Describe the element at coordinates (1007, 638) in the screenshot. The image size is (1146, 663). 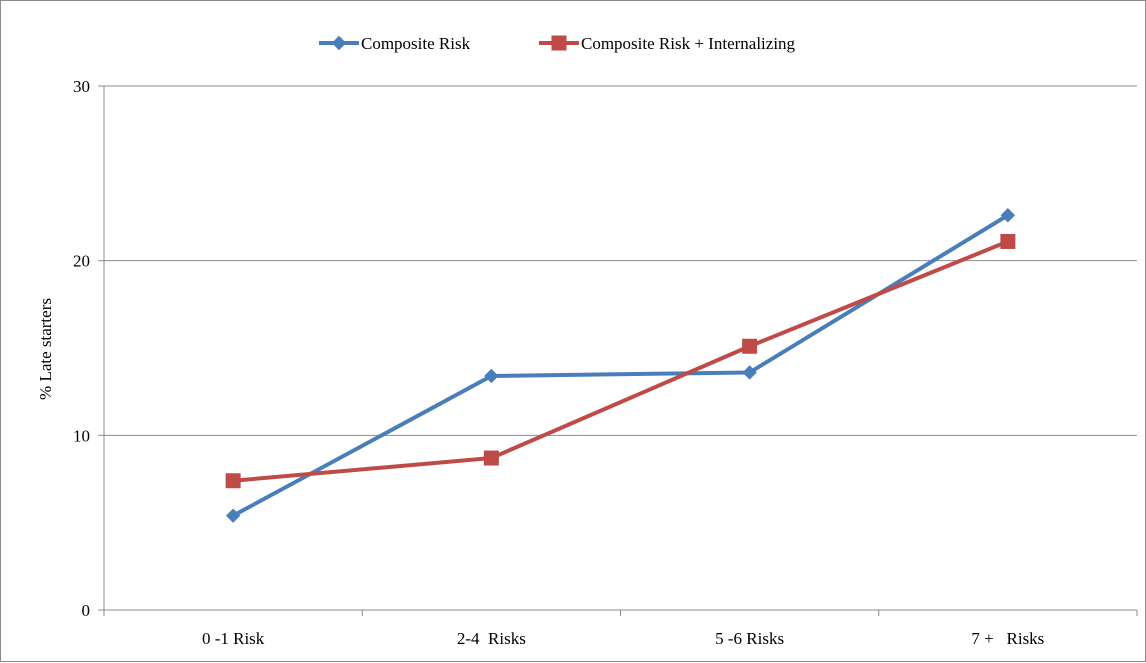
I see `x-tick-label: 7 + Risks` at that location.